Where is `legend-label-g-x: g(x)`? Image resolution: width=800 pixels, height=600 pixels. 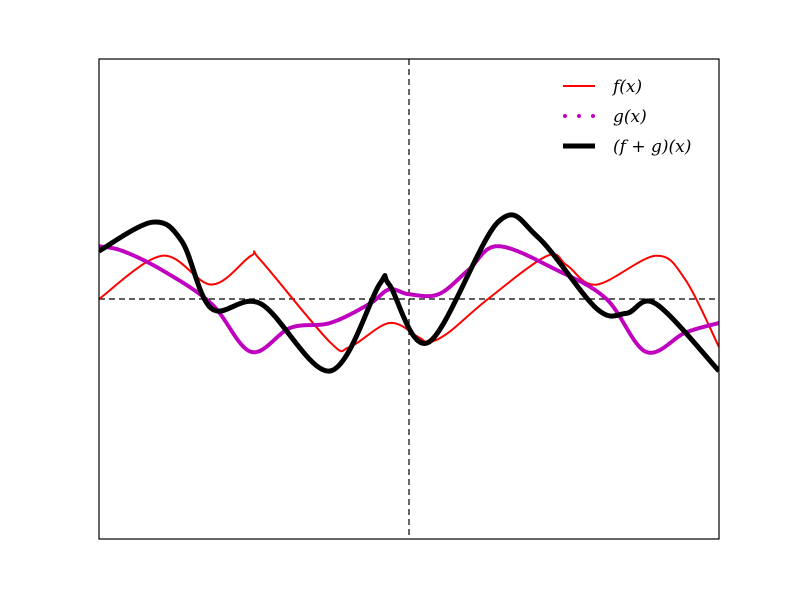 legend-label-g-x: g(x) is located at coordinates (630, 117).